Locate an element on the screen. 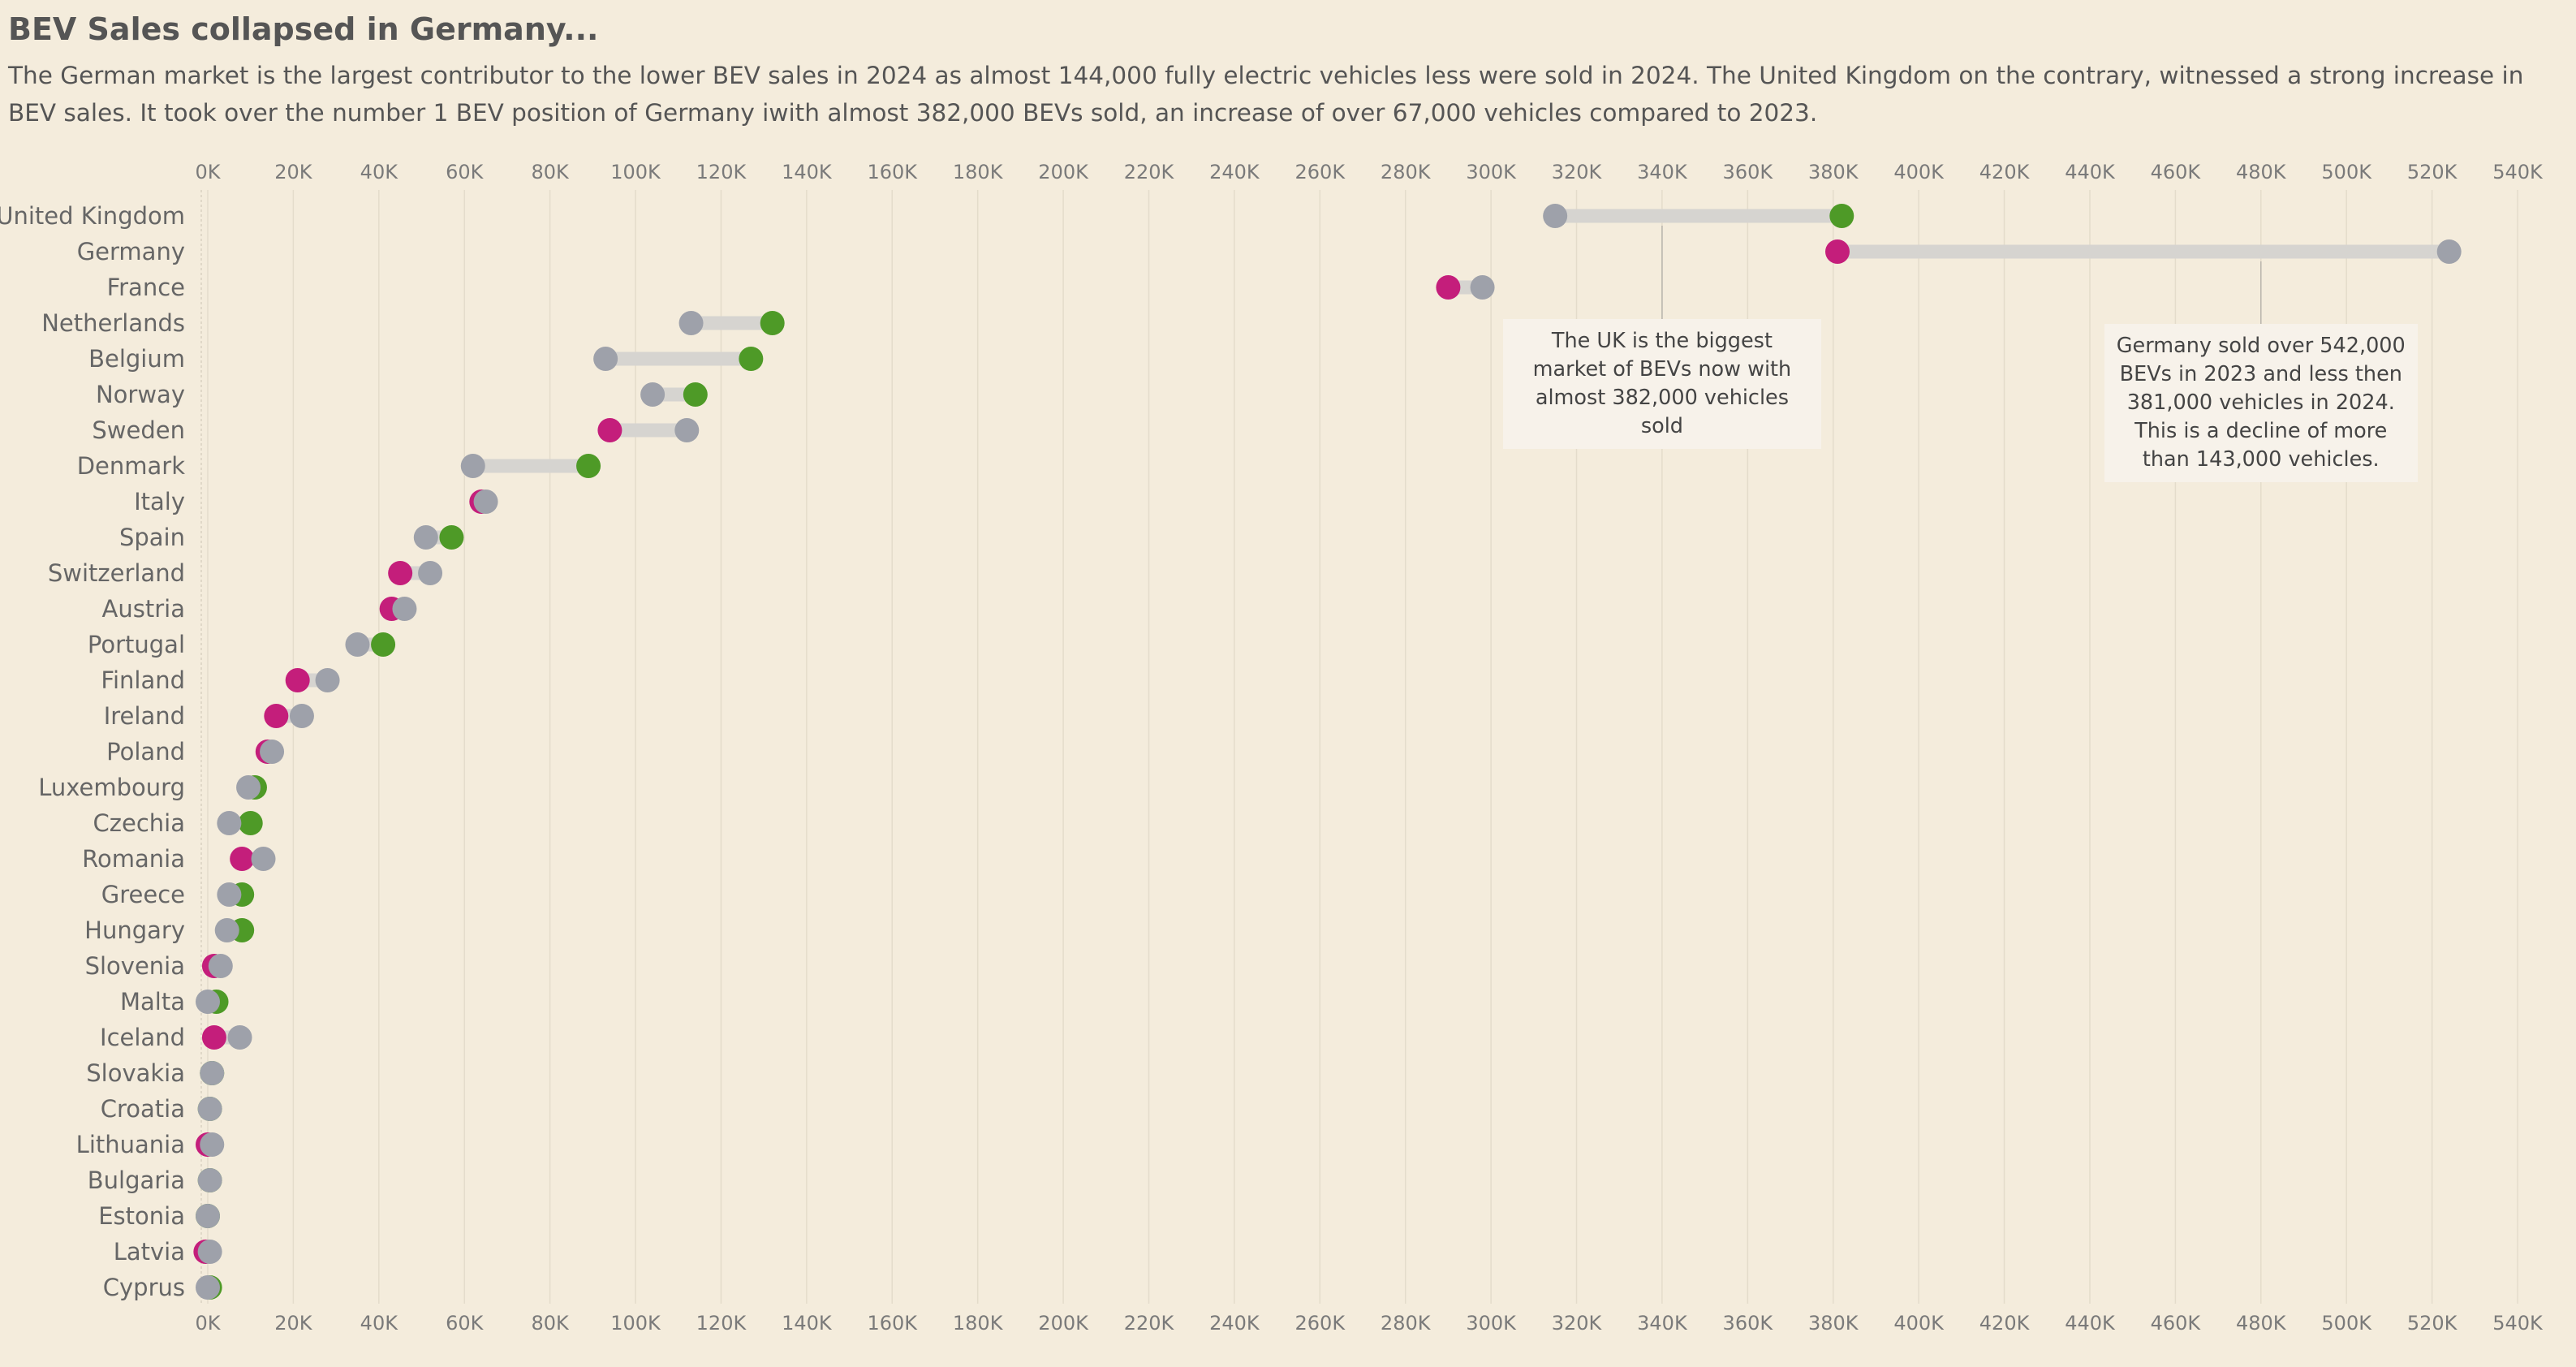 This screenshot has width=2576, height=1367. x-tick-label-bottom: 100K is located at coordinates (636, 1323).